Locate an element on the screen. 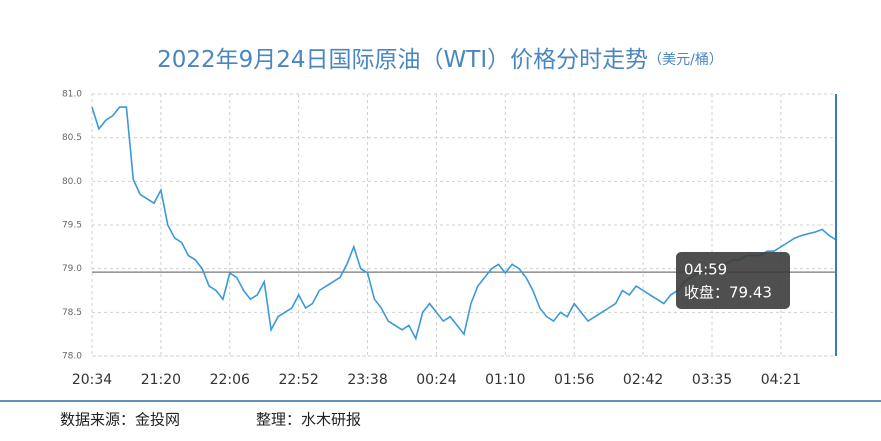 The width and height of the screenshot is (881, 441). x-tick-label: 22:06 is located at coordinates (230, 380).